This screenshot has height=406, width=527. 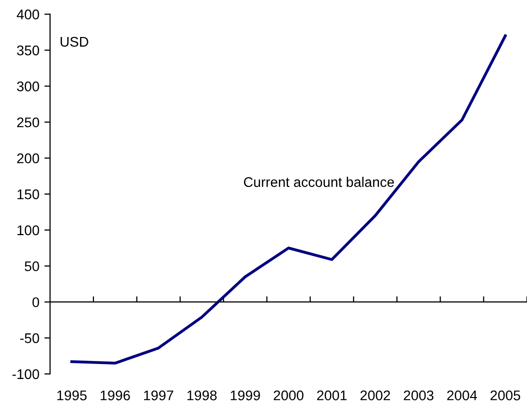 What do you see at coordinates (30, 338) in the screenshot?
I see `y-tick-label: -50` at bounding box center [30, 338].